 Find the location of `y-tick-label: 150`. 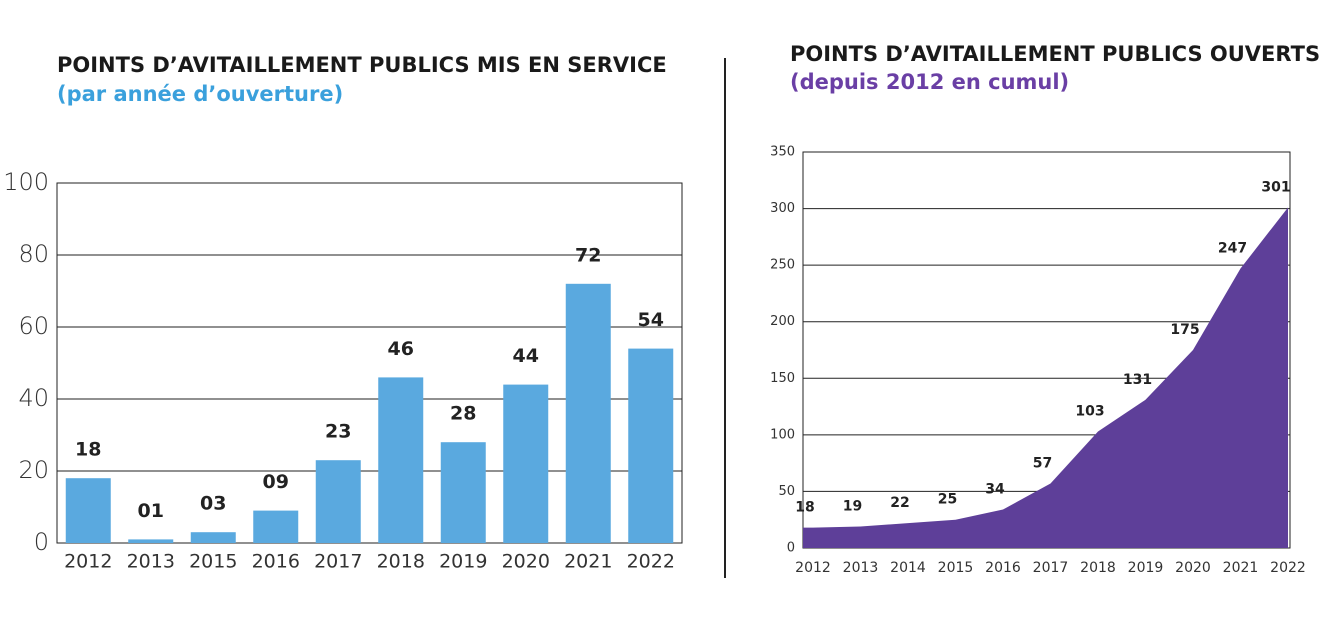

y-tick-label: 150 is located at coordinates (782, 378).